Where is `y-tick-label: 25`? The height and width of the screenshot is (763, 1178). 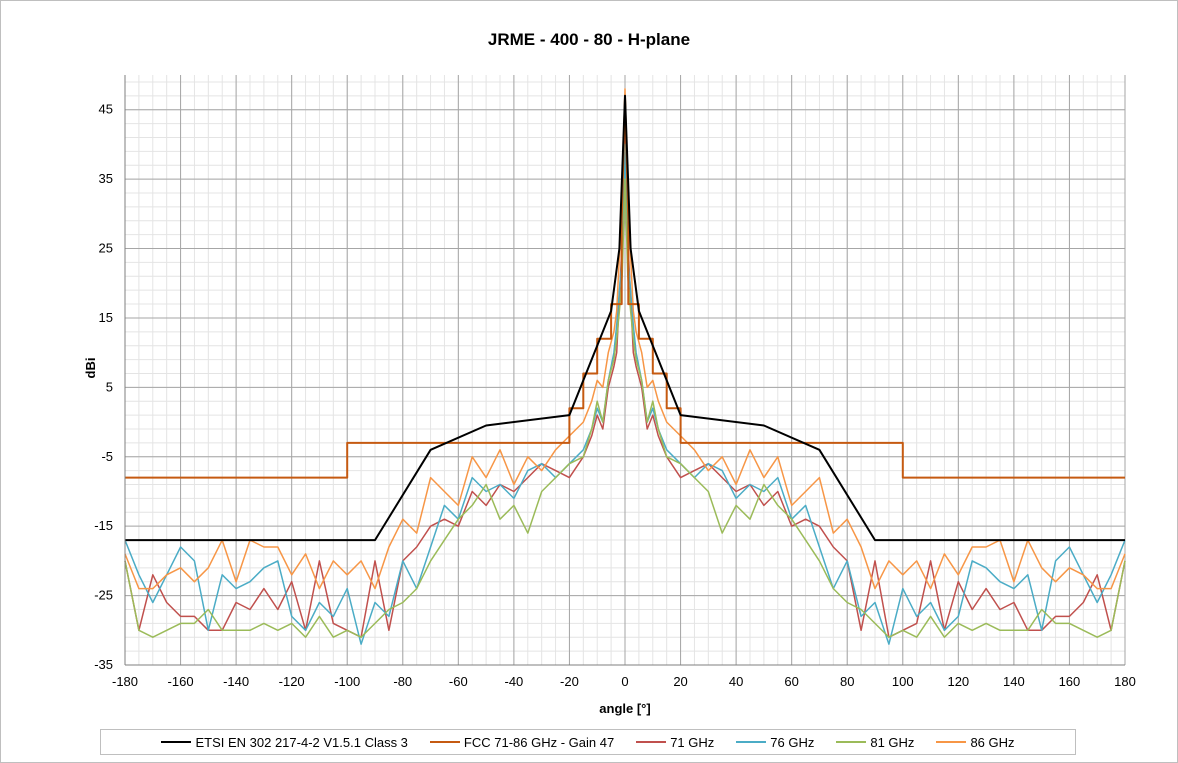
y-tick-label: 25 is located at coordinates (106, 248).